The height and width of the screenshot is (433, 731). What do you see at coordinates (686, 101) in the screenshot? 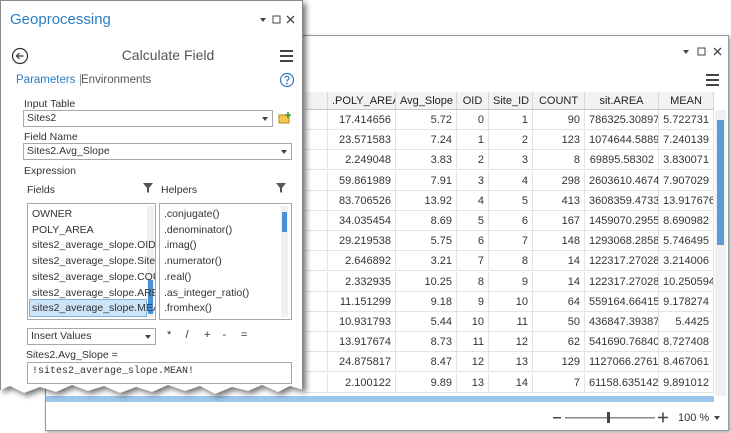
I see `column-header: MEAN` at bounding box center [686, 101].